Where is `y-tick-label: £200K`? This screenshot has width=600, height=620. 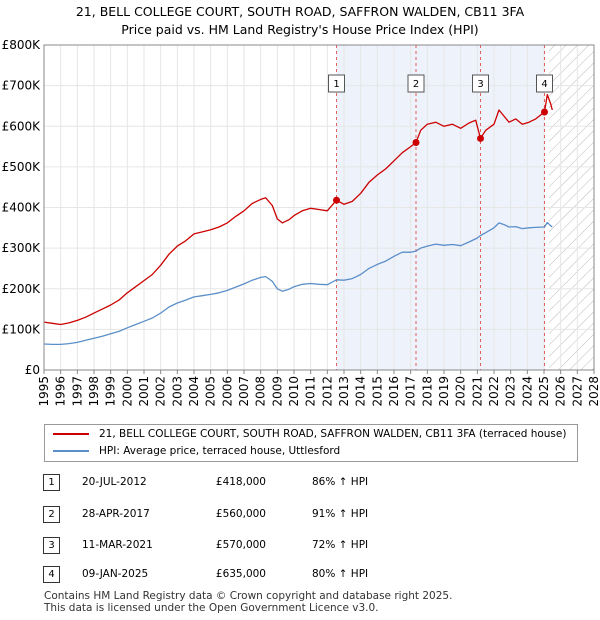
y-tick-label: £200K is located at coordinates (22, 289).